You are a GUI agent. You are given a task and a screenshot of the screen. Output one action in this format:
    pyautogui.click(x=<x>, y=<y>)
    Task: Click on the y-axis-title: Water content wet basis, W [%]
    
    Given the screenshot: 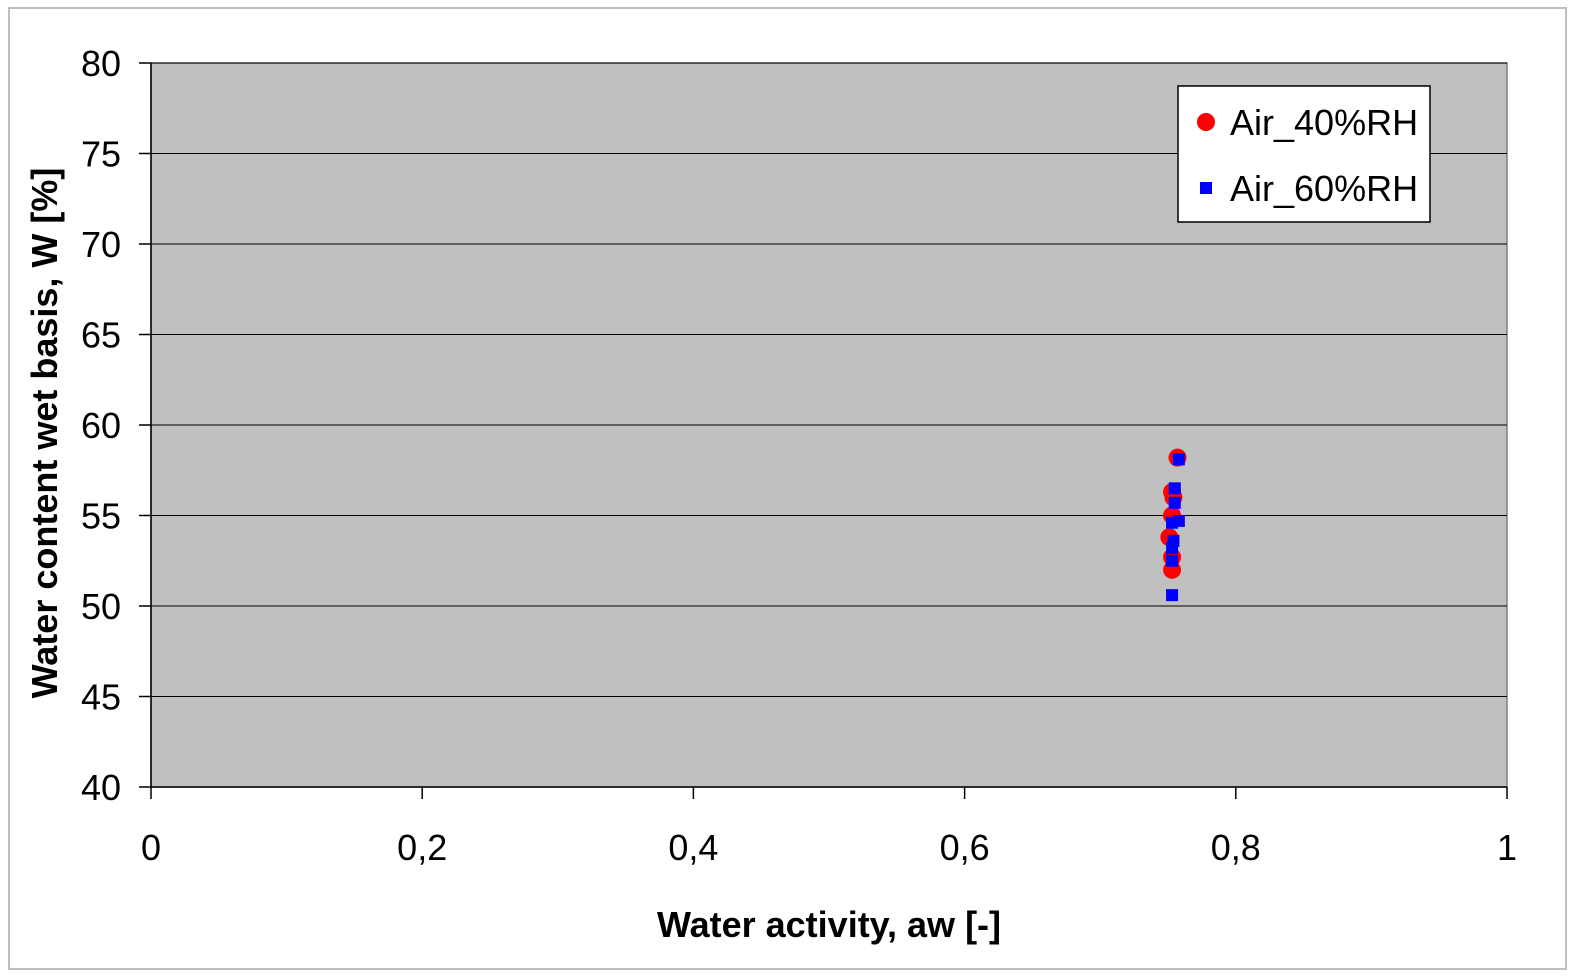 What is the action you would take?
    pyautogui.click(x=44, y=433)
    